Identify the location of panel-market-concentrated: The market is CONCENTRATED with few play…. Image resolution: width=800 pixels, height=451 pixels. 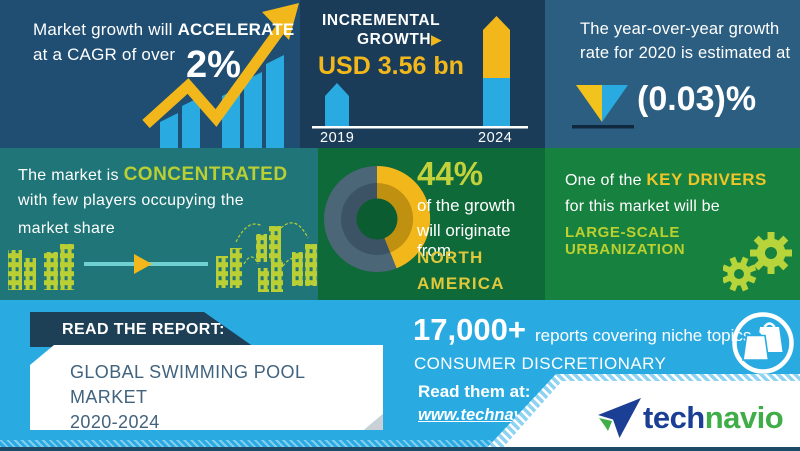
(159, 224).